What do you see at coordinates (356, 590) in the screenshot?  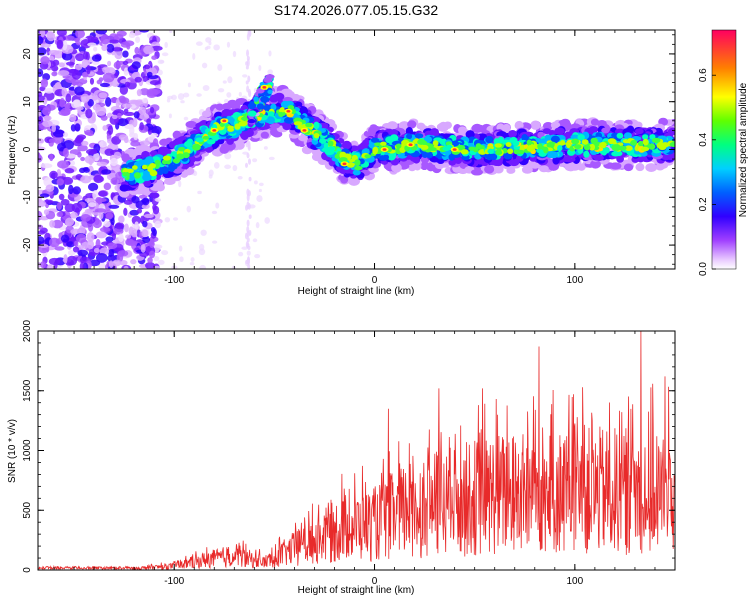 I see `snr-xlabel: Height of straight line (km)` at bounding box center [356, 590].